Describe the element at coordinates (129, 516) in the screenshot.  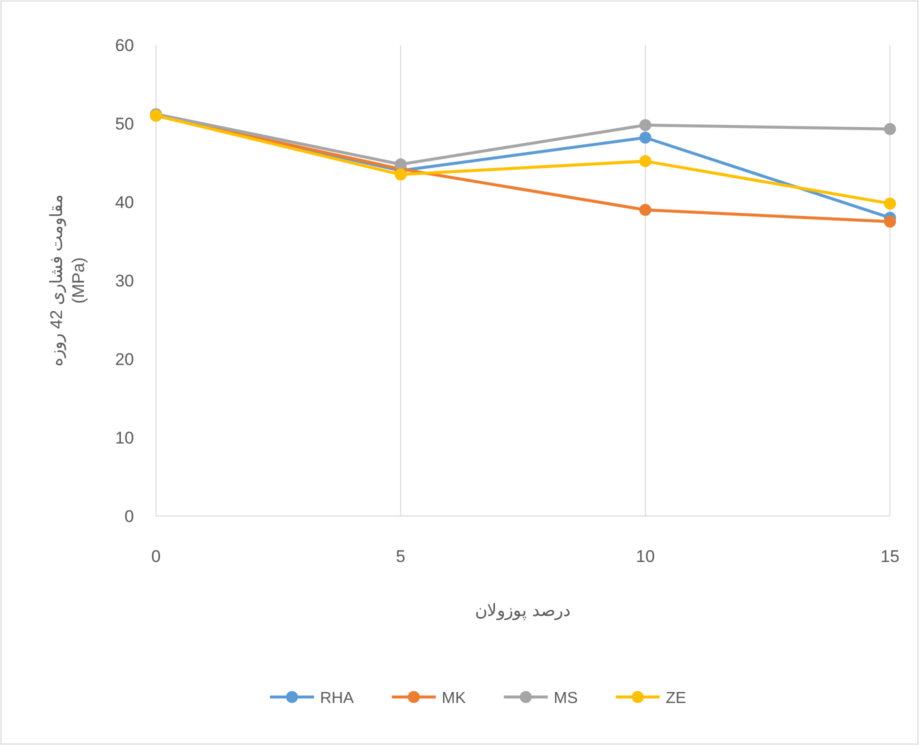
I see `y-tick-label: 0` at that location.